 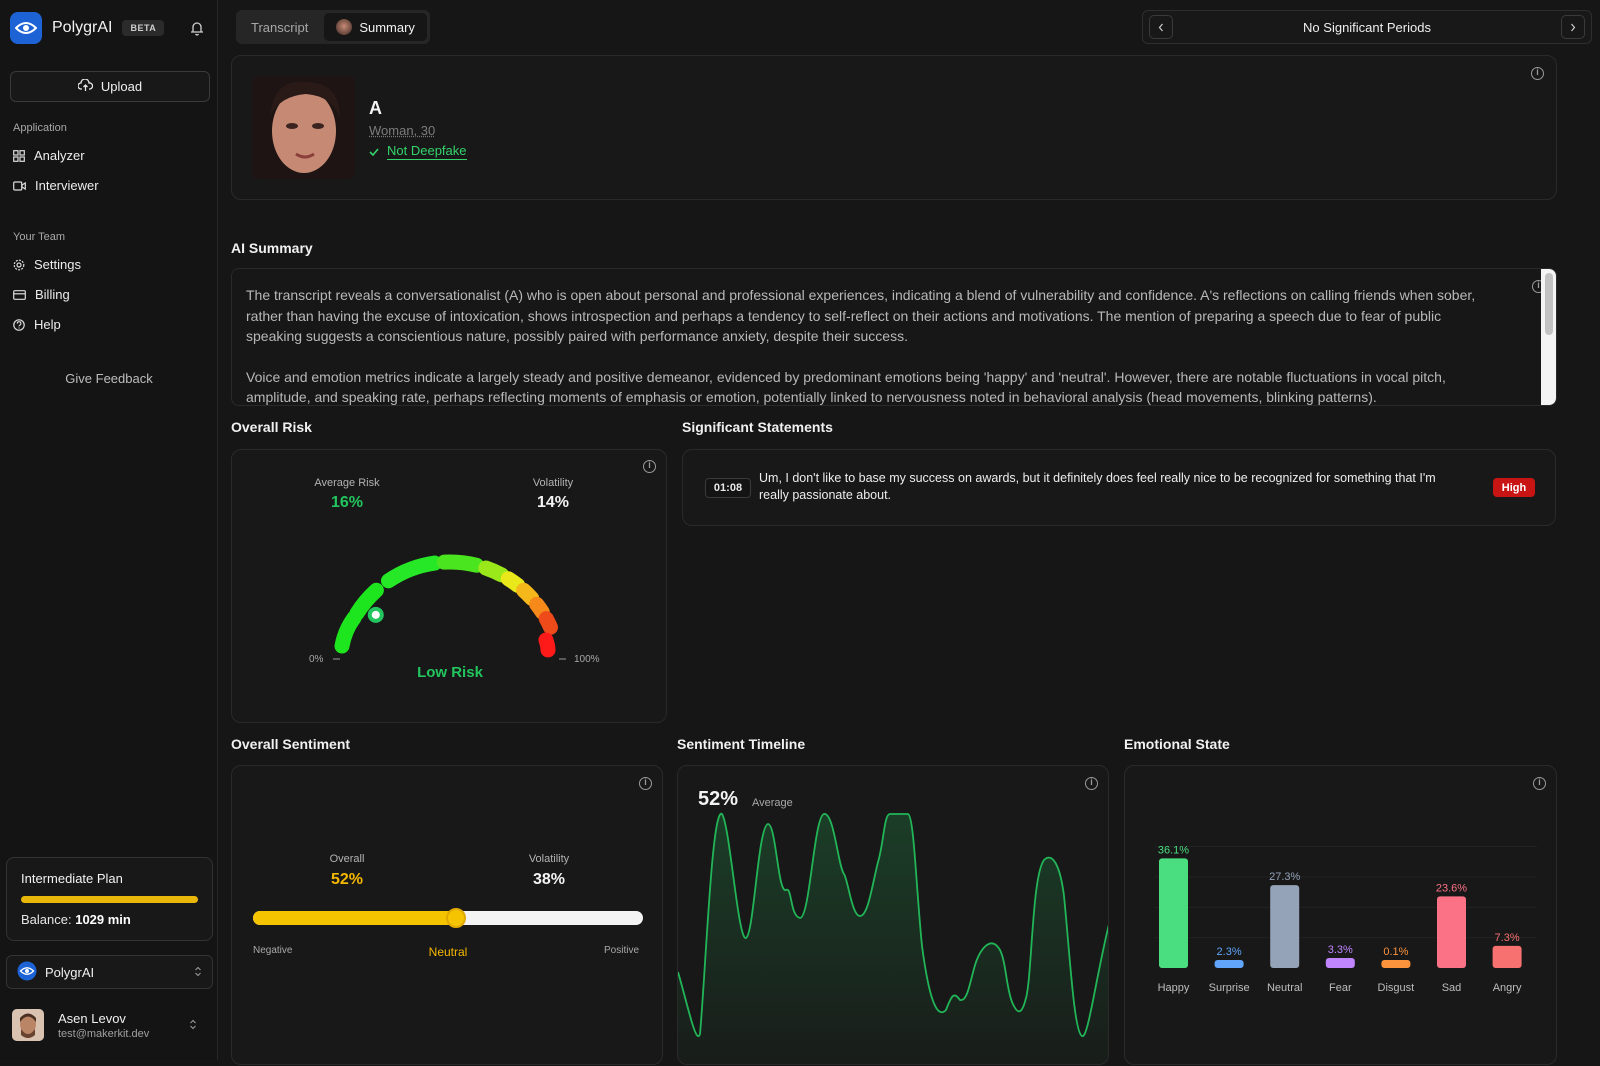 What do you see at coordinates (1451, 888) in the screenshot?
I see `emotion-value-label: 23.6%` at bounding box center [1451, 888].